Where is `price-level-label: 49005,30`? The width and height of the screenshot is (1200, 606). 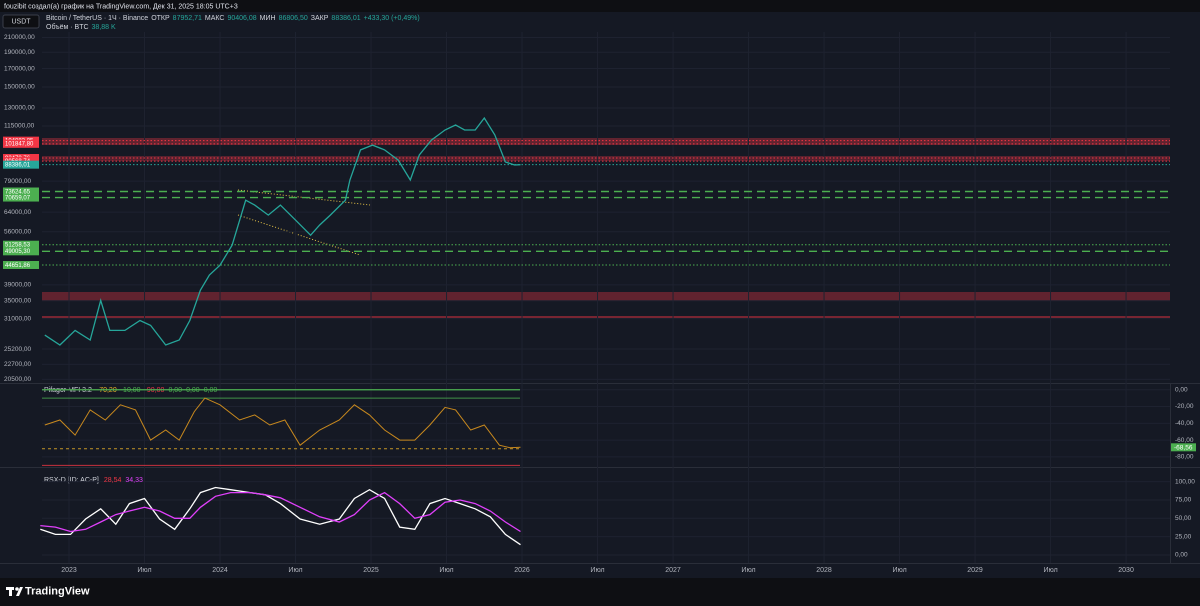 price-level-label: 49005,30 is located at coordinates (18, 252).